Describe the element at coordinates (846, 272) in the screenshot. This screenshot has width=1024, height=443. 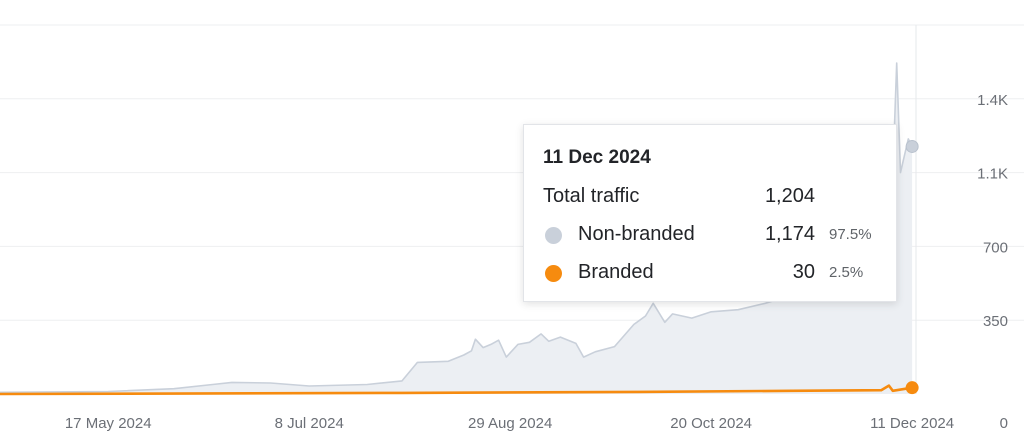
I see `tooltip-series-percent: 2.5%` at that location.